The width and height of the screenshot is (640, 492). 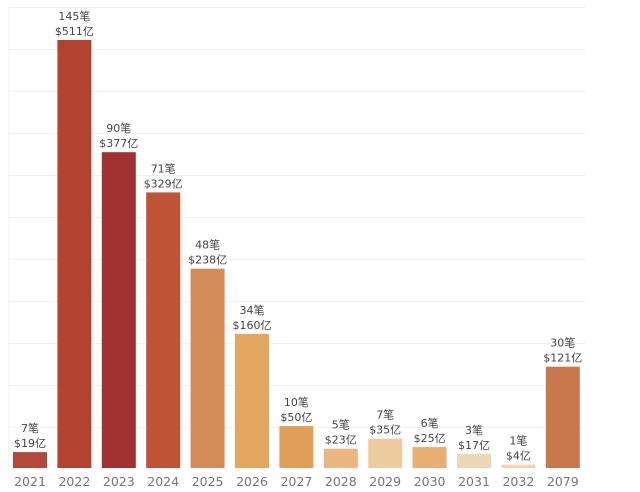 What do you see at coordinates (30, 443) in the screenshot?
I see `amount-label-2021: $19亿` at bounding box center [30, 443].